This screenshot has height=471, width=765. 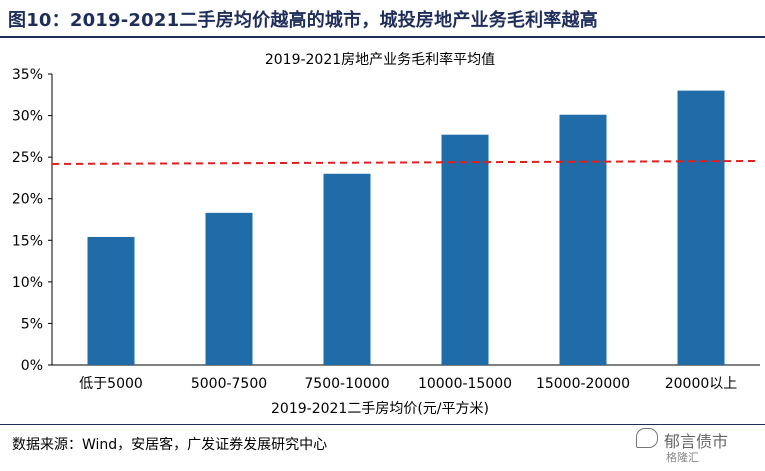 I want to click on chart-title: 2019-2021房地产业务毛利率平均值, so click(x=380, y=59).